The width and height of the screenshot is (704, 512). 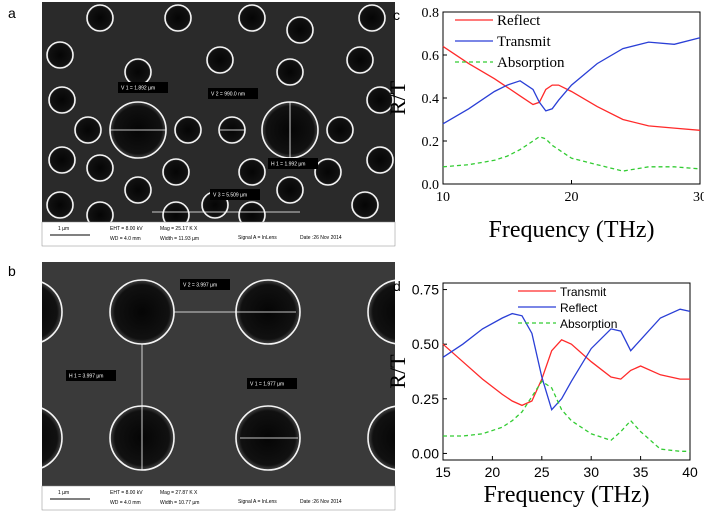 What do you see at coordinates (396, 15) in the screenshot?
I see `panel-label: c` at bounding box center [396, 15].